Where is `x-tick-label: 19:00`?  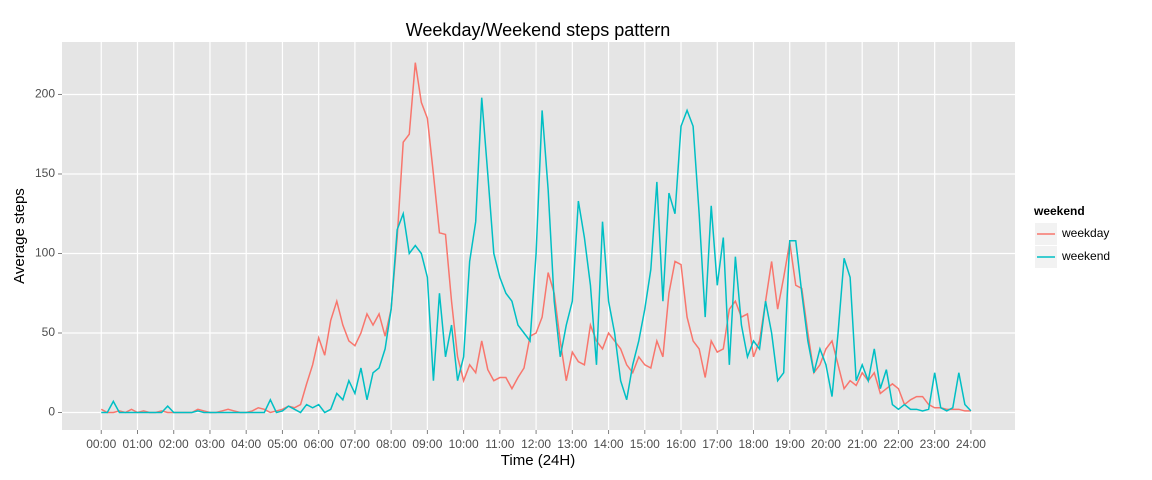
x-tick-label: 19:00 is located at coordinates (790, 444).